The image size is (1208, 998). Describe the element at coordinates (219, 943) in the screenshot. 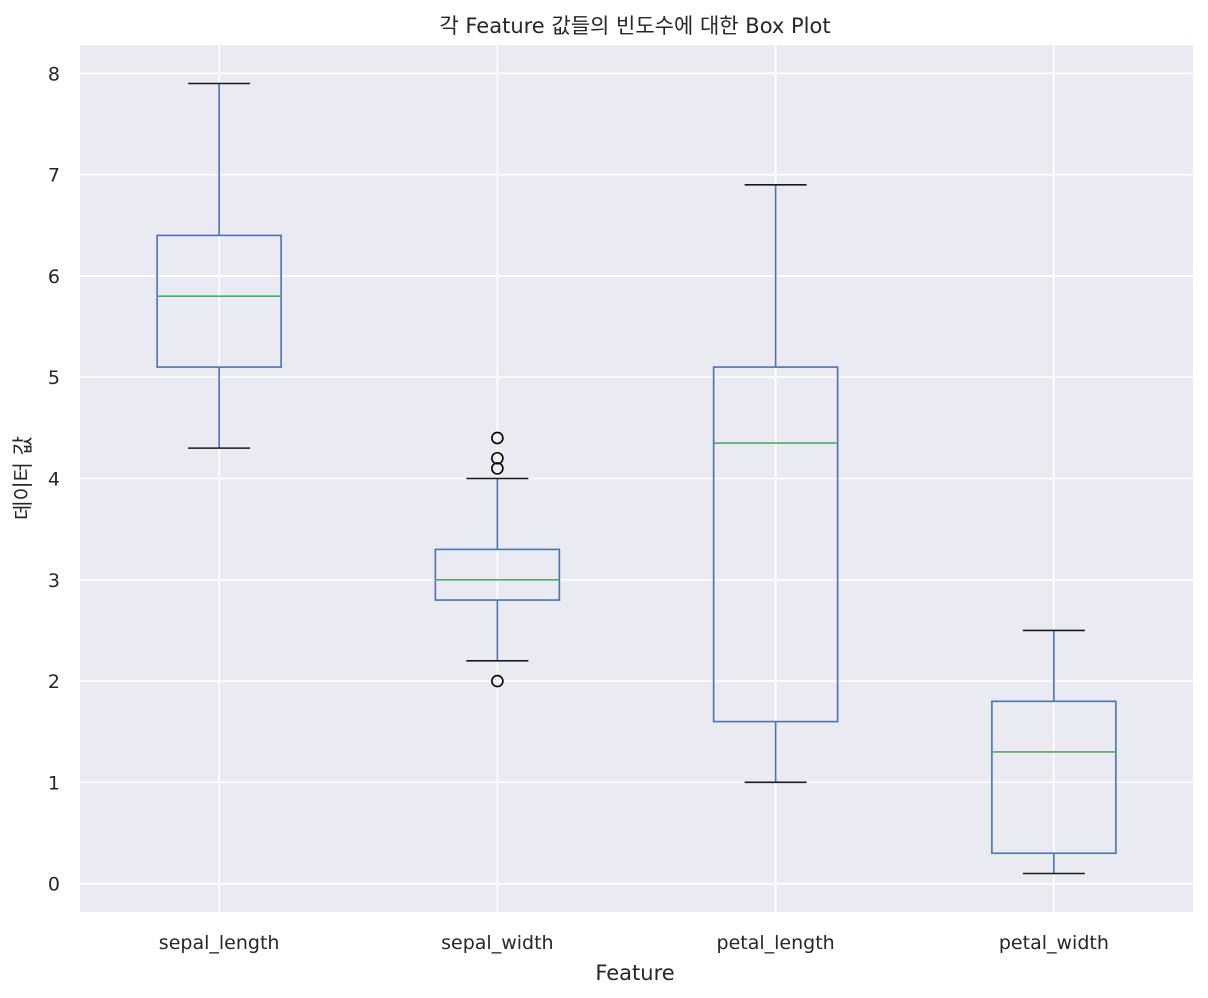

I see `x-tick-label: sepal_length` at that location.